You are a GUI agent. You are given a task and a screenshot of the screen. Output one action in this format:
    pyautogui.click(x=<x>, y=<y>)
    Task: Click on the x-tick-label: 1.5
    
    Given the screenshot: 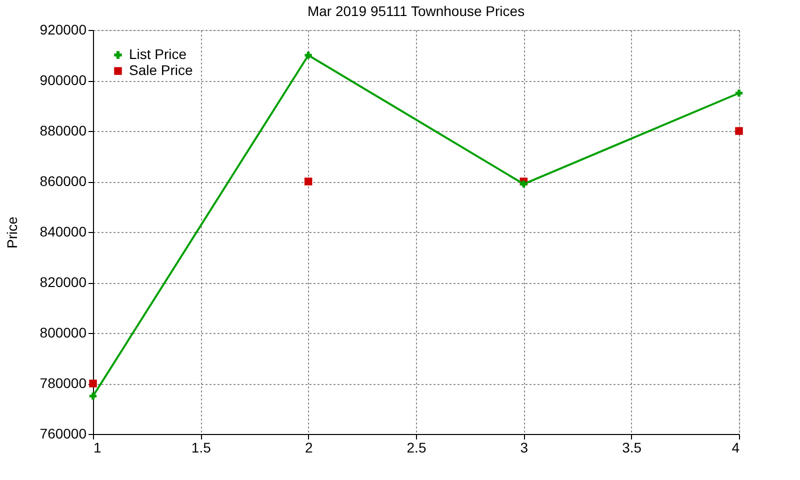 What is the action you would take?
    pyautogui.click(x=201, y=448)
    